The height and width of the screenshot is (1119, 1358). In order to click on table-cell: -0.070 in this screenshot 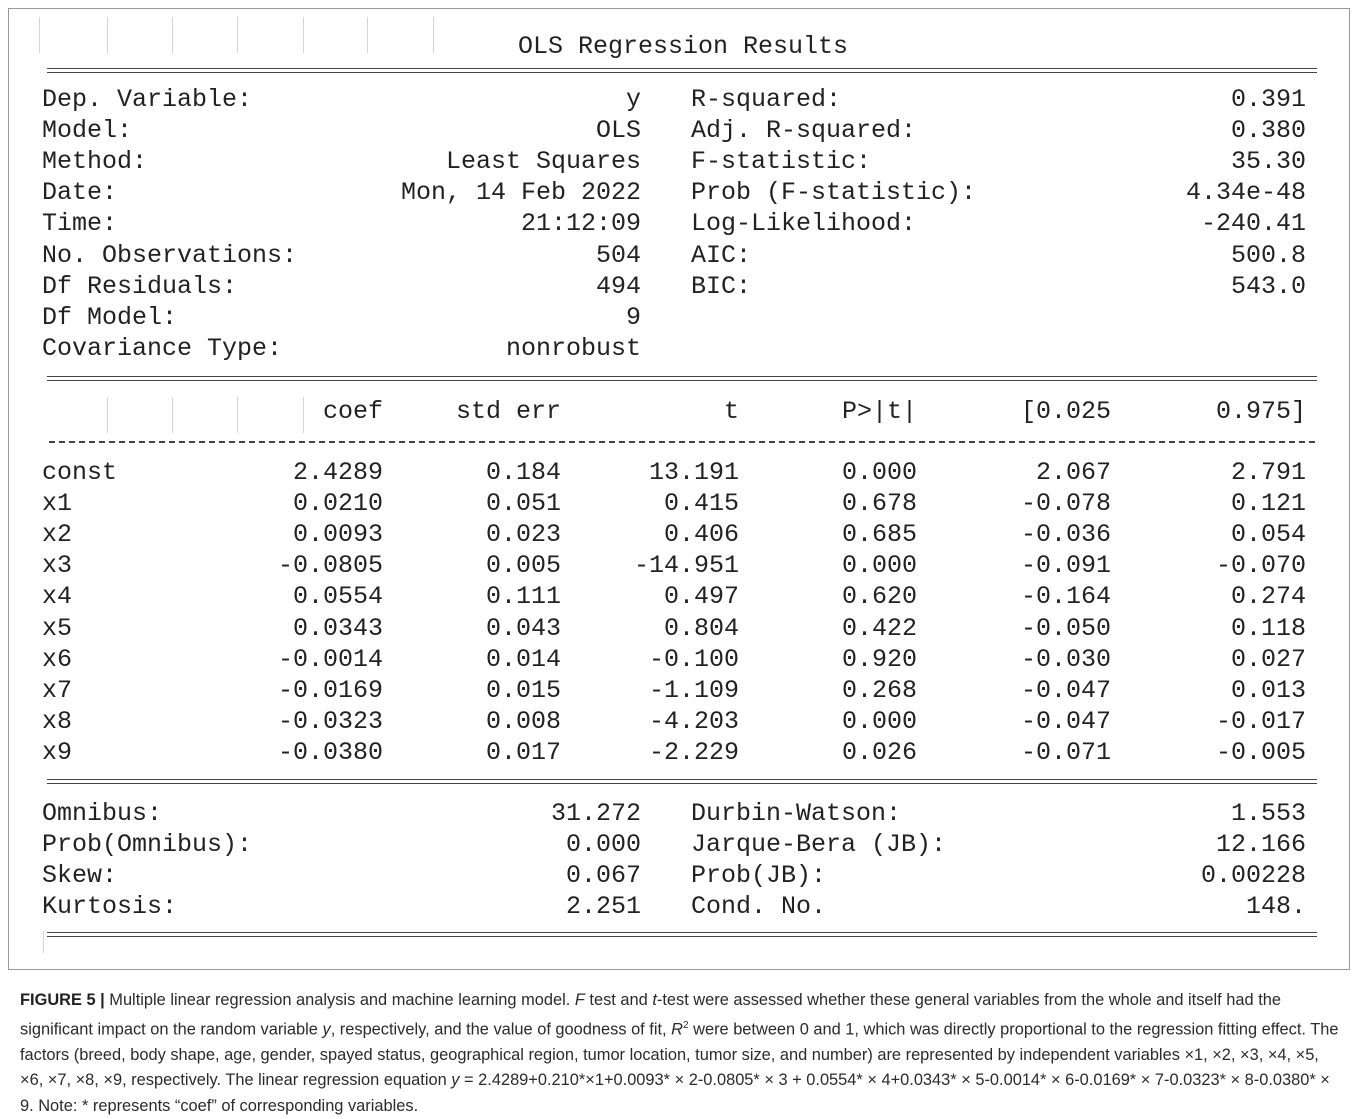, I will do `click(1260, 566)`.